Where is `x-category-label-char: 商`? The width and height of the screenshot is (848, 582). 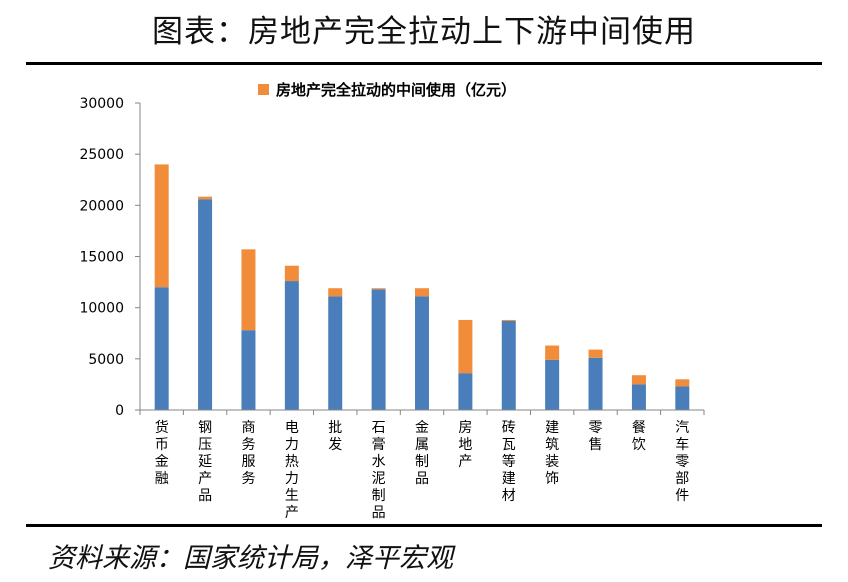
x-category-label-char: 商 is located at coordinates (248, 428).